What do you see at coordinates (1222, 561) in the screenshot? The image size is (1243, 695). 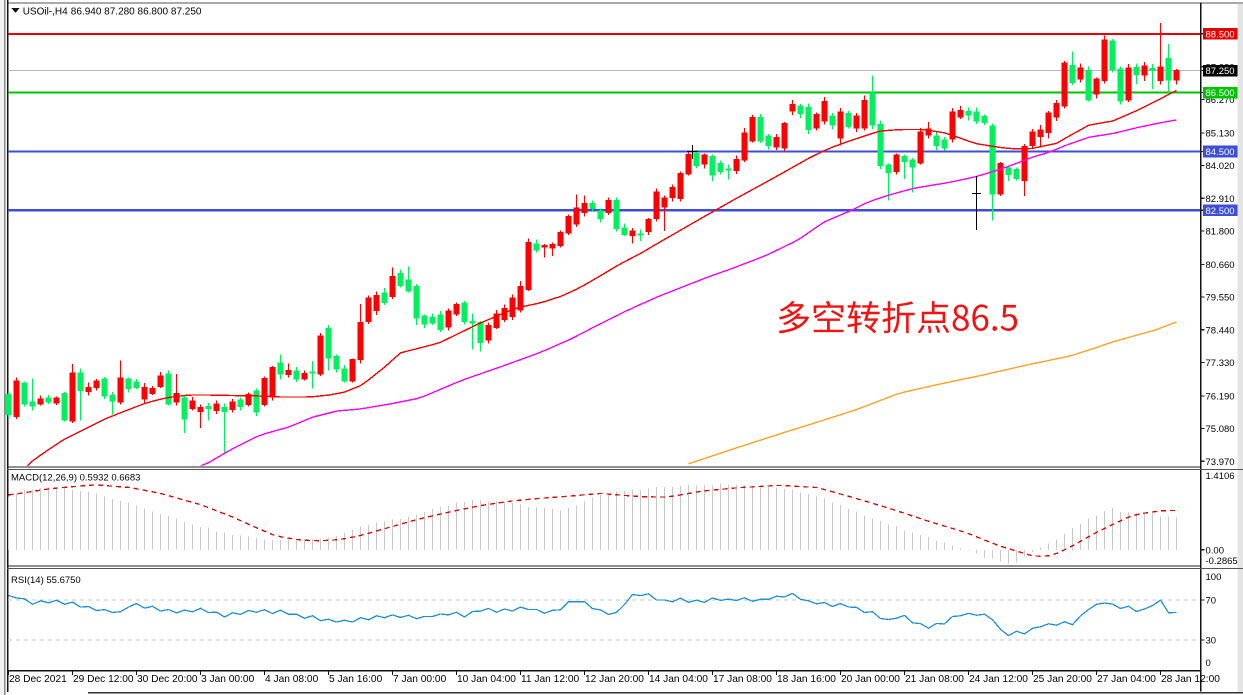 I see `svg-text: -0.2865` at bounding box center [1222, 561].